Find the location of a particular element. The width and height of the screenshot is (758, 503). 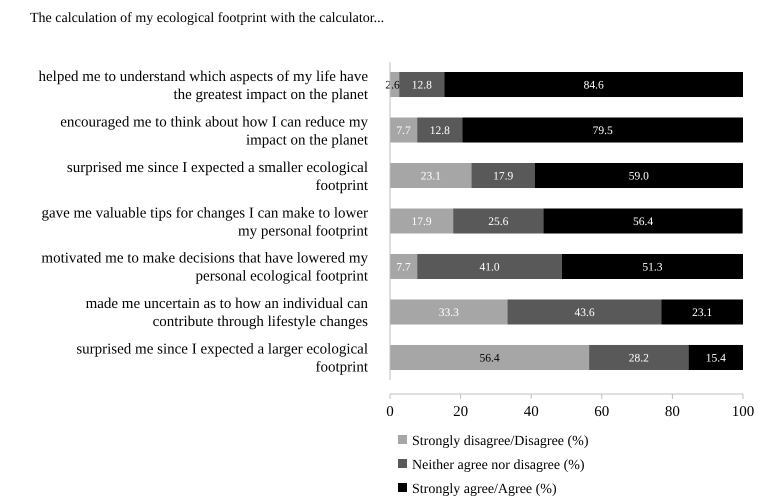

data-label: 79.5 is located at coordinates (602, 131).